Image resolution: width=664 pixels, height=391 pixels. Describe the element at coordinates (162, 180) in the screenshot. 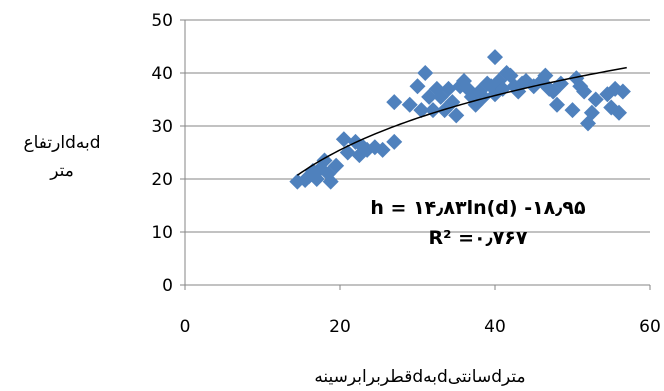

I see `y-tick-label: 20` at that location.